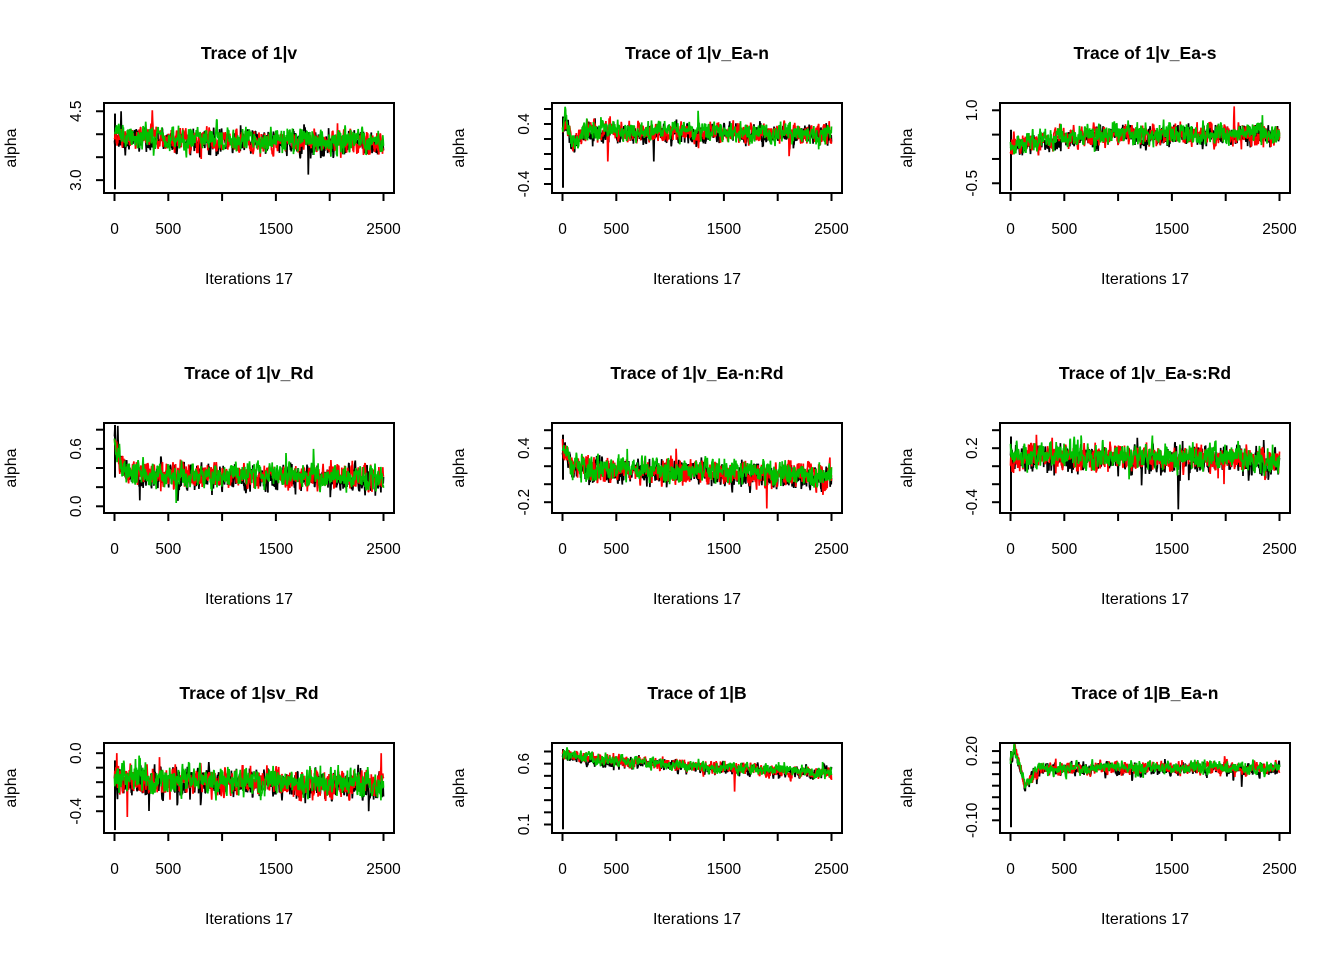 The width and height of the screenshot is (1344, 960). What do you see at coordinates (696, 373) in the screenshot?
I see `panel-title: Trace of 1|v_Ea-n:Rd` at bounding box center [696, 373].